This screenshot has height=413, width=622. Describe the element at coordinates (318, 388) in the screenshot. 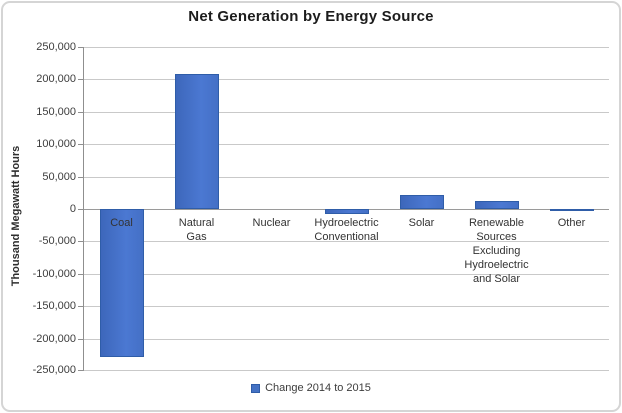

I see `legend-label: Change 2014 to 2015` at that location.